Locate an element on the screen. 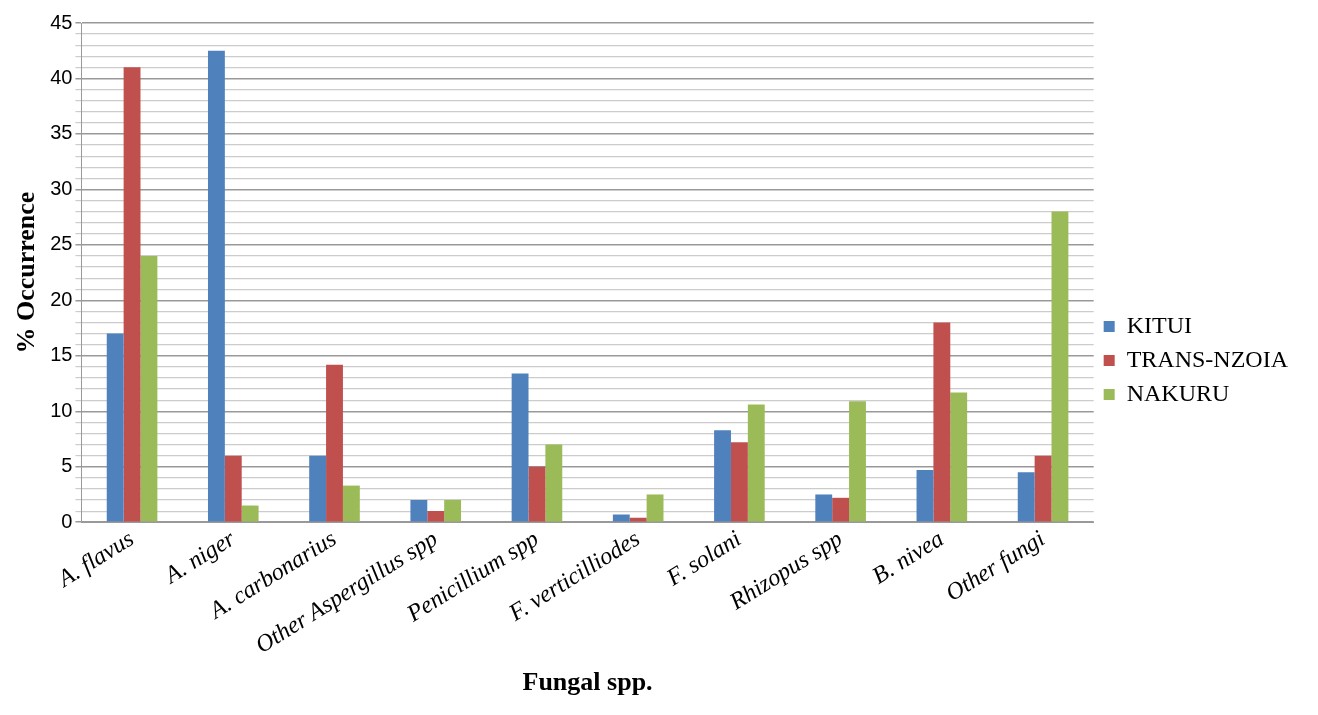 This screenshot has width=1318, height=715. y-tick-label: 35 is located at coordinates (61, 132).